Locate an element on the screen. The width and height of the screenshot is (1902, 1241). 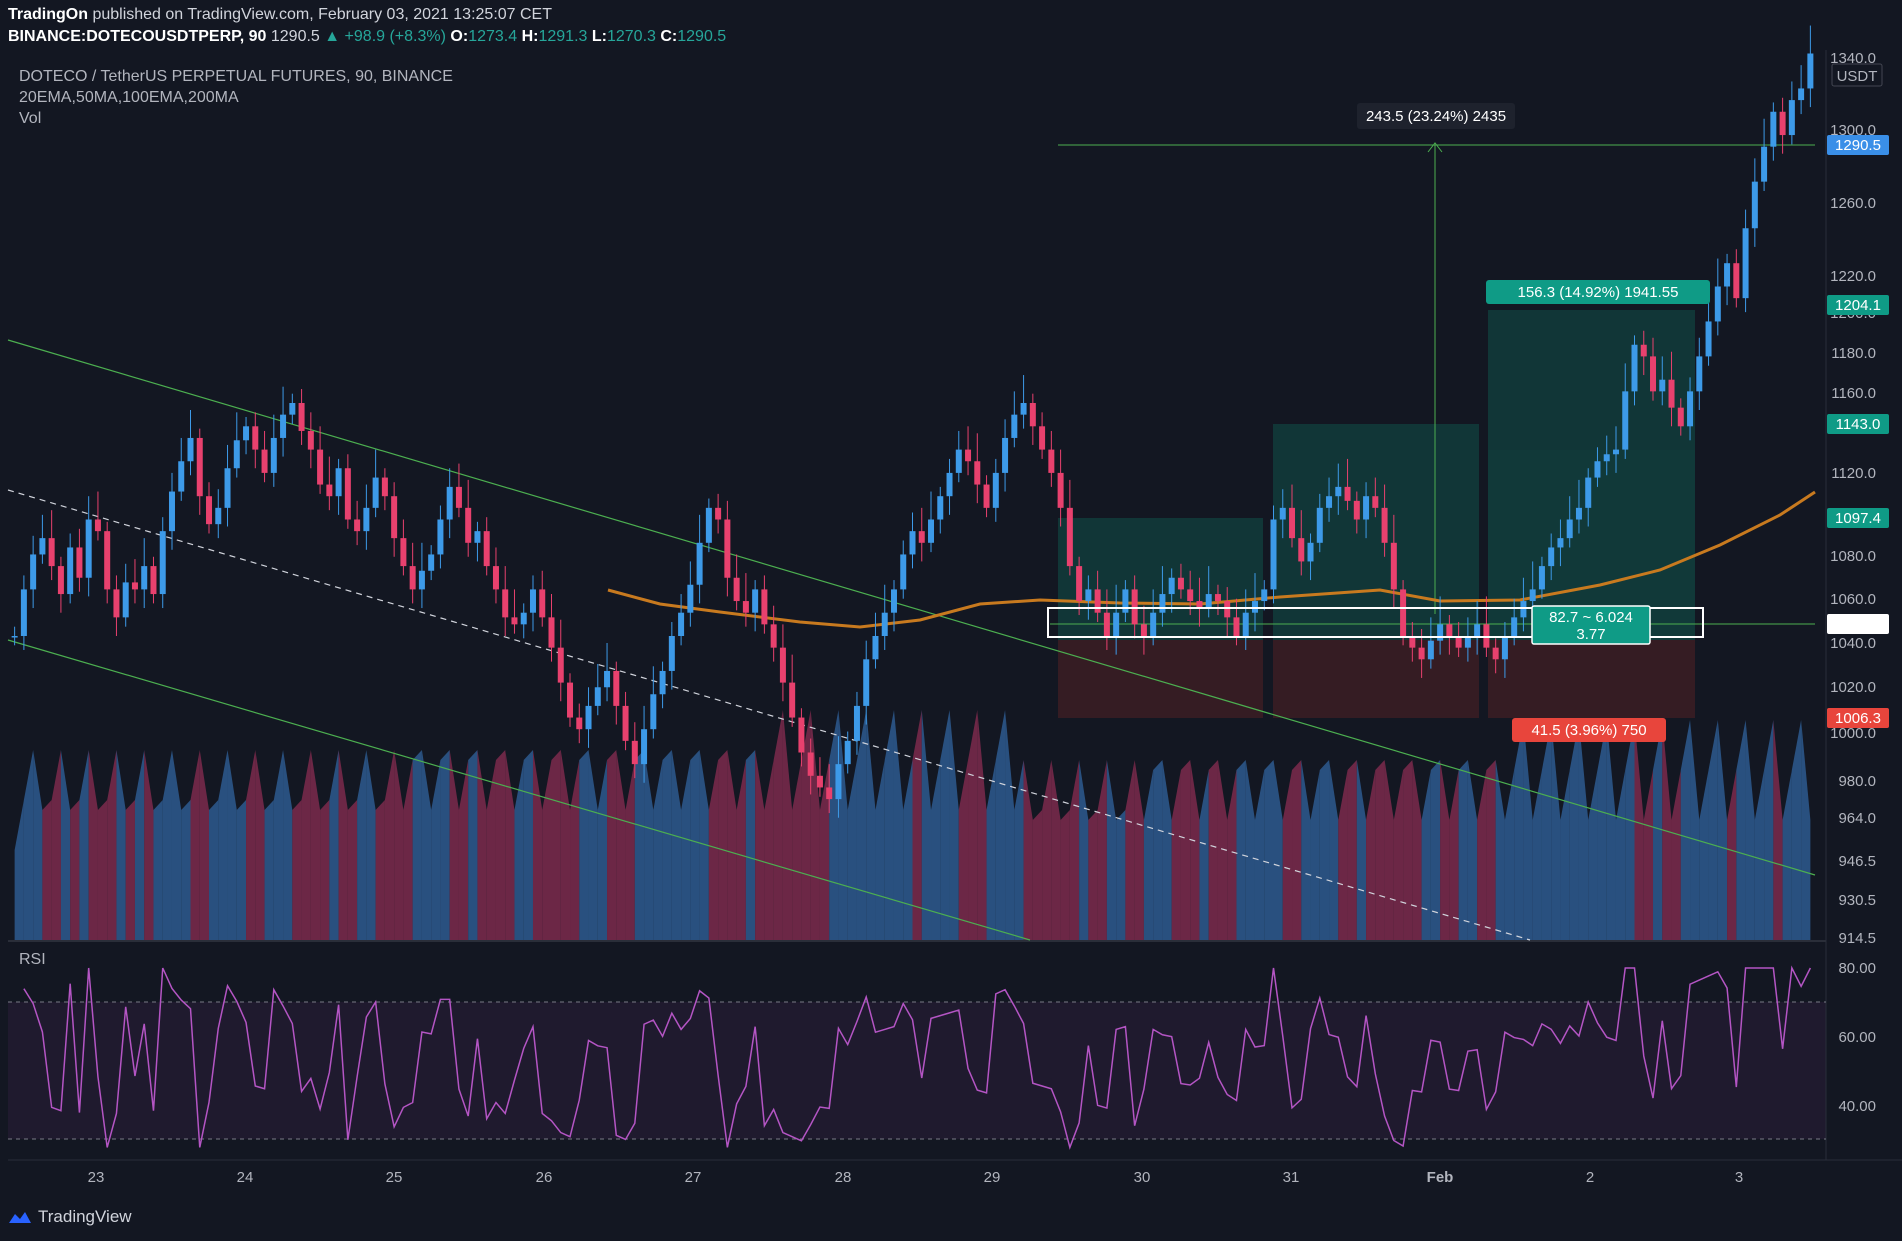
legend-indicators: 20EMA,50MA,100EMA,200MA is located at coordinates (129, 97).